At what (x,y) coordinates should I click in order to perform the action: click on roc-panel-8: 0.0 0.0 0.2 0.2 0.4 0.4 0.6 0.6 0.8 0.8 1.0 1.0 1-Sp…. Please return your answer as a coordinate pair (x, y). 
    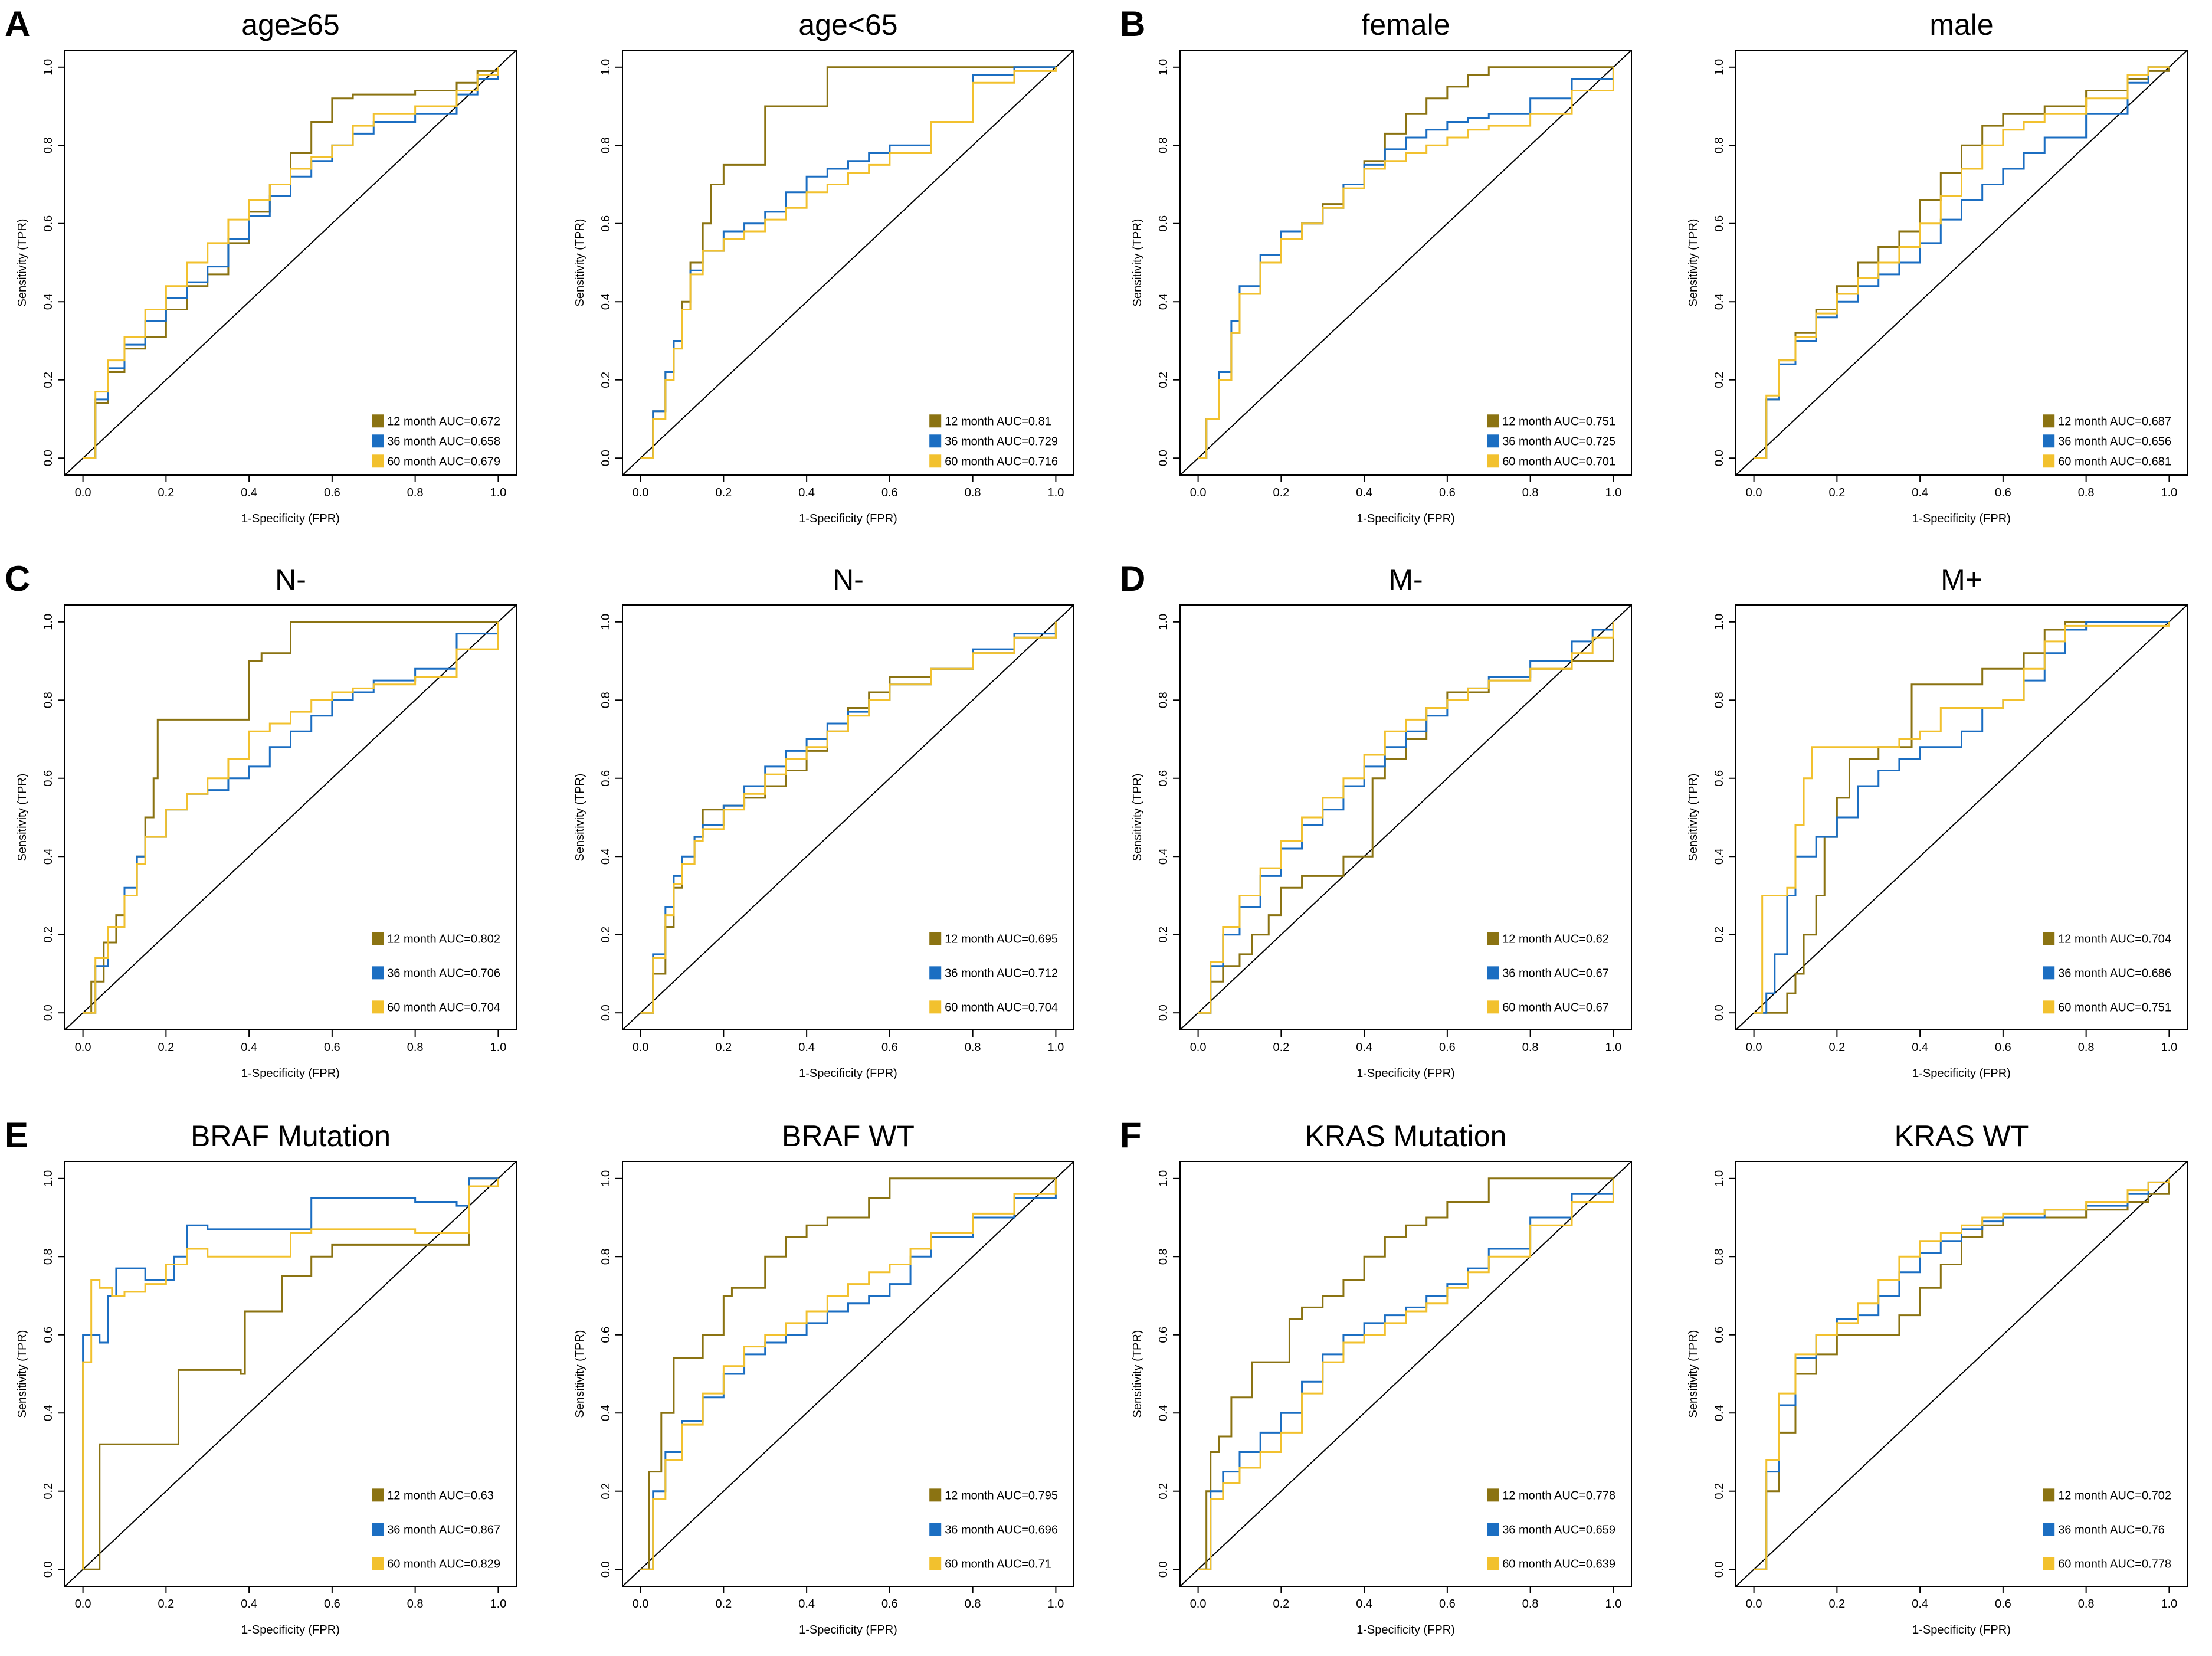
    Looking at the image, I should click on (1937, 821).